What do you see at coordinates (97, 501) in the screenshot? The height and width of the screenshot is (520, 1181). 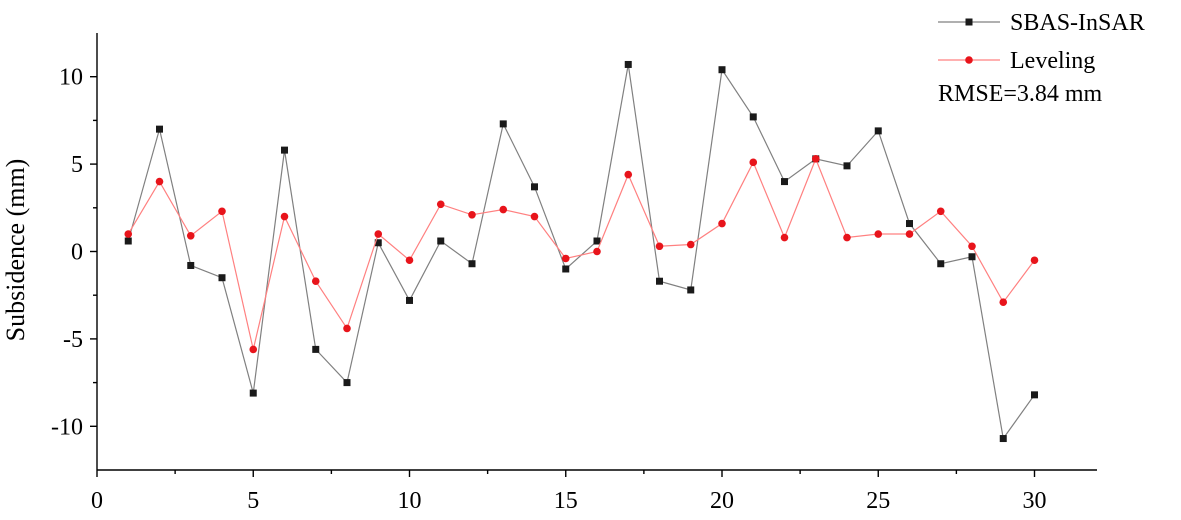 I see `x-tick-label: 0` at bounding box center [97, 501].